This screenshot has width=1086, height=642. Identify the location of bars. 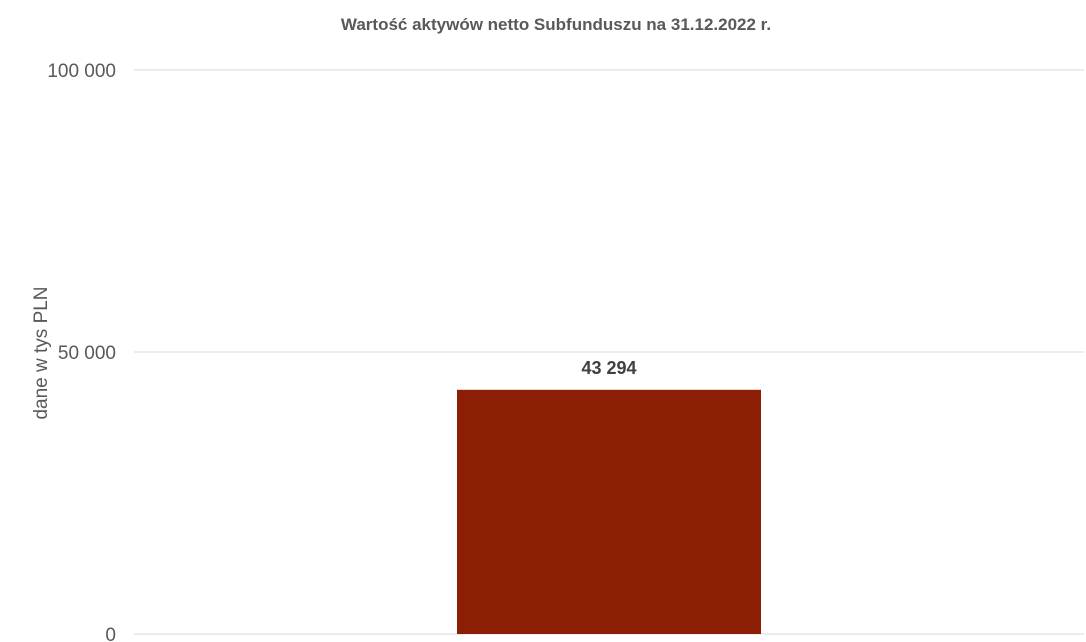
(609, 511).